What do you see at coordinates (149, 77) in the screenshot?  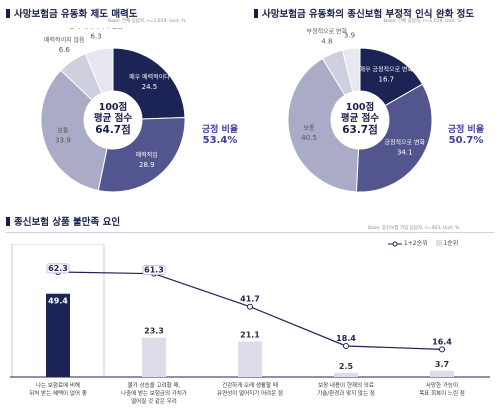 I see `slice-label: 매우 매력적이다` at bounding box center [149, 77].